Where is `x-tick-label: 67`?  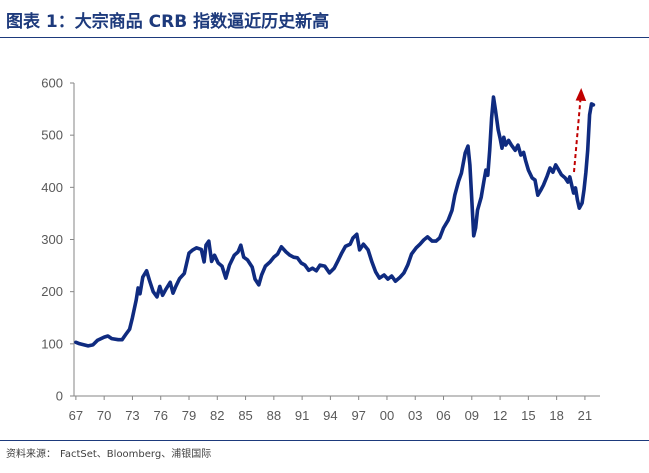 x-tick-label: 67 is located at coordinates (76, 415).